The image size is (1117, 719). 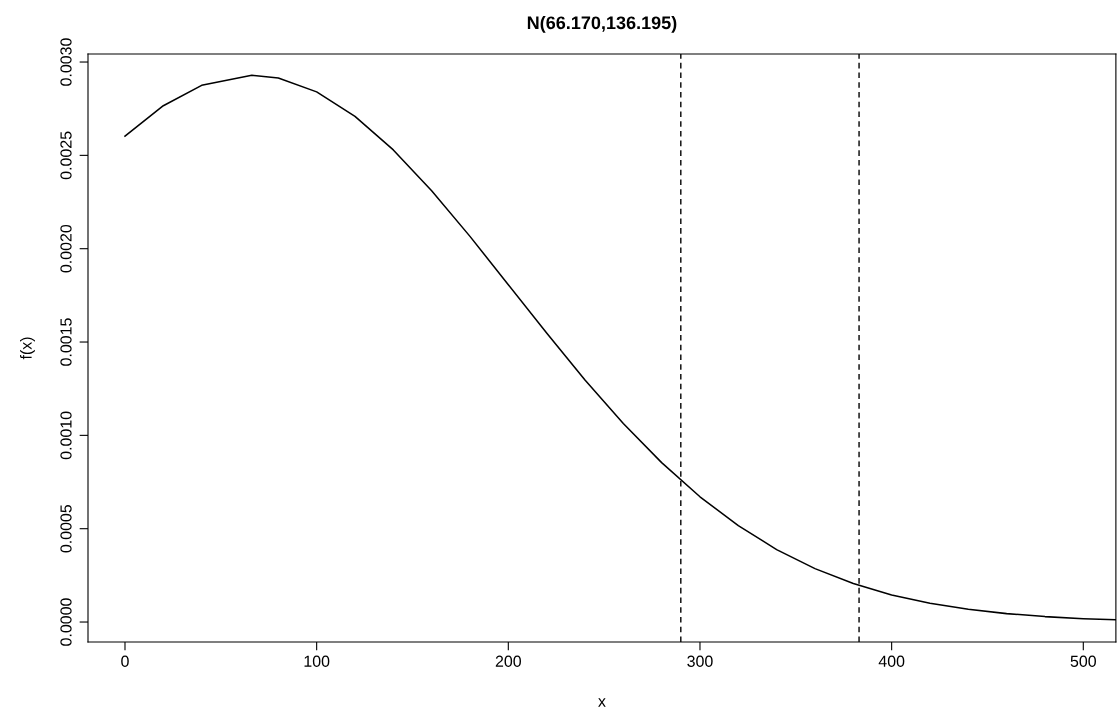 What do you see at coordinates (508, 661) in the screenshot?
I see `x-tick-label: 200` at bounding box center [508, 661].